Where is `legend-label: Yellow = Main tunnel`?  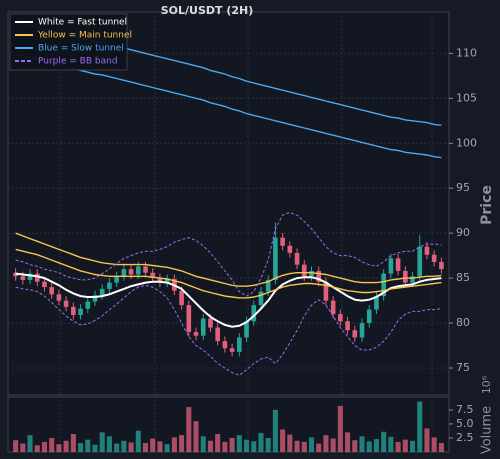 legend-label: Yellow = Main tunnel is located at coordinates (84, 36).